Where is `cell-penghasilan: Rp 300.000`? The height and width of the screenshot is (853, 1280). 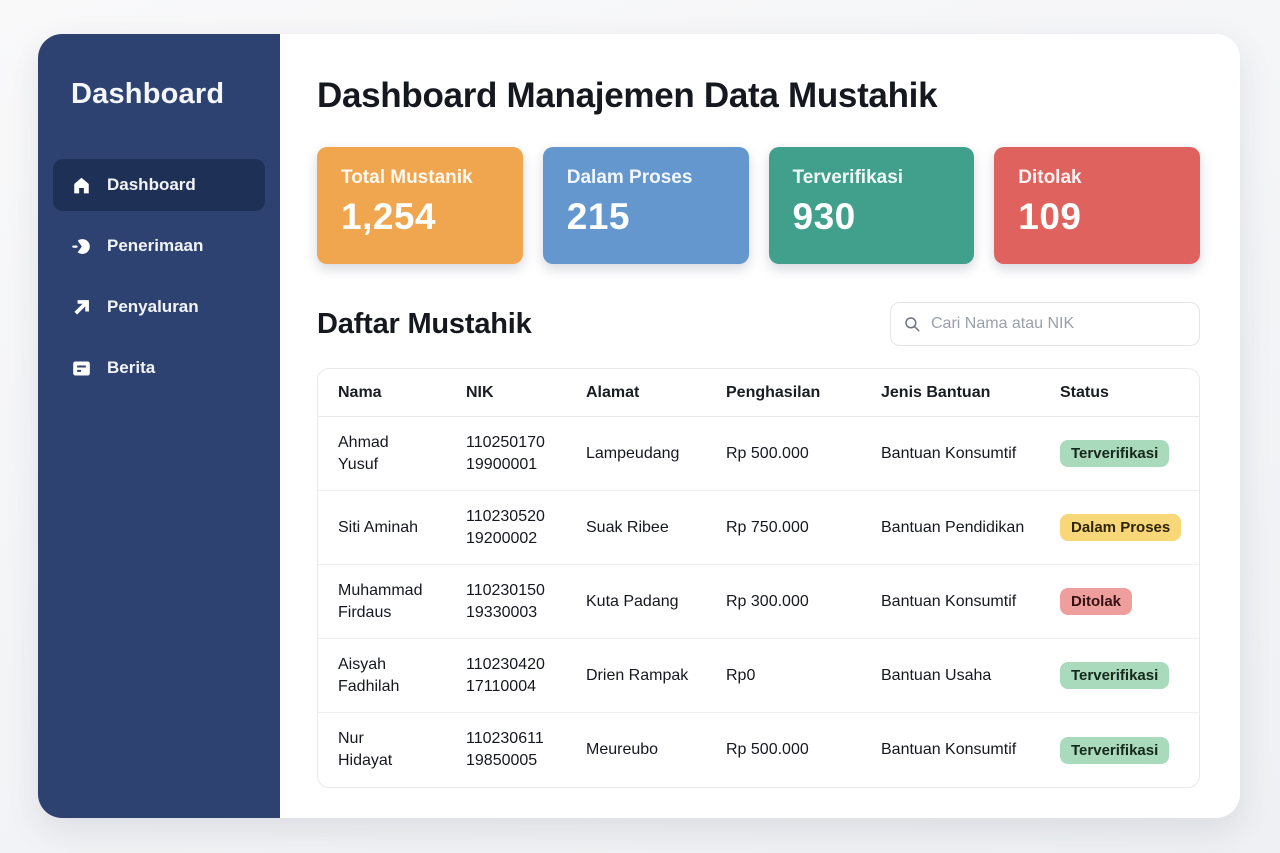 cell-penghasilan: Rp 300.000 is located at coordinates (767, 601).